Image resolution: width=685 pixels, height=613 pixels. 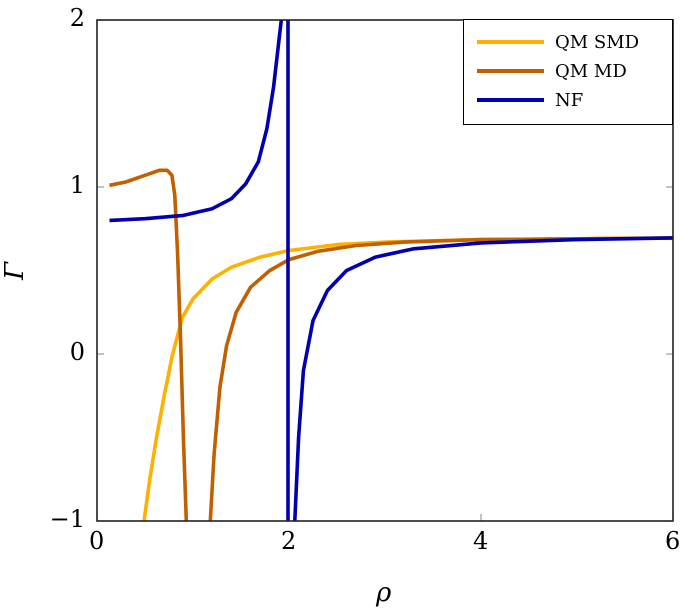 What do you see at coordinates (481, 541) in the screenshot?
I see `x-tick-label: 4` at bounding box center [481, 541].